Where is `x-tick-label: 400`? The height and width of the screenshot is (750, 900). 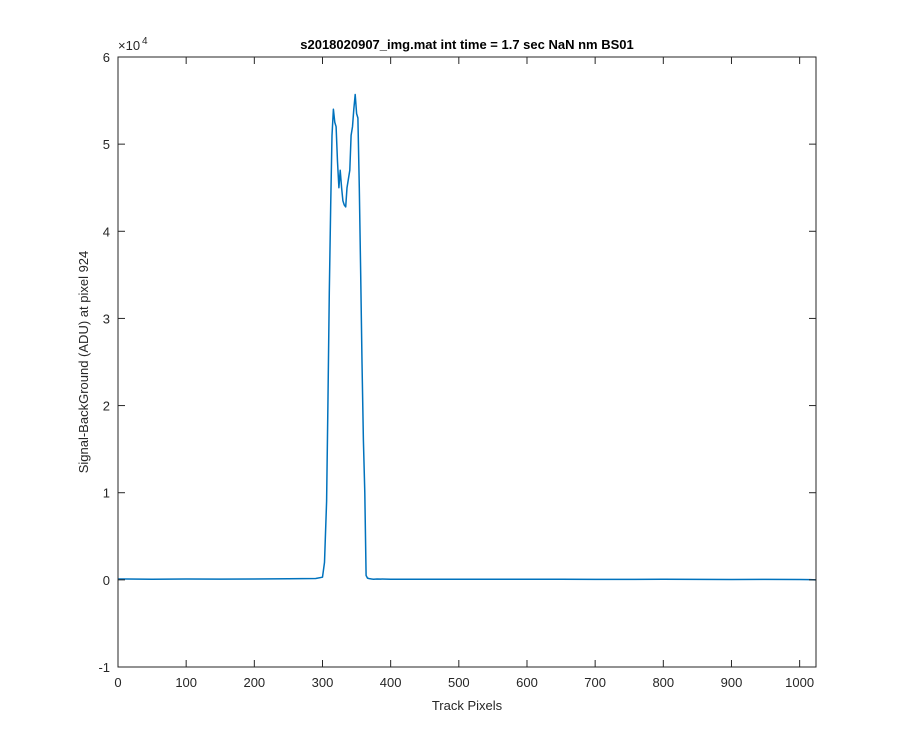 x-tick-label: 400 is located at coordinates (391, 682).